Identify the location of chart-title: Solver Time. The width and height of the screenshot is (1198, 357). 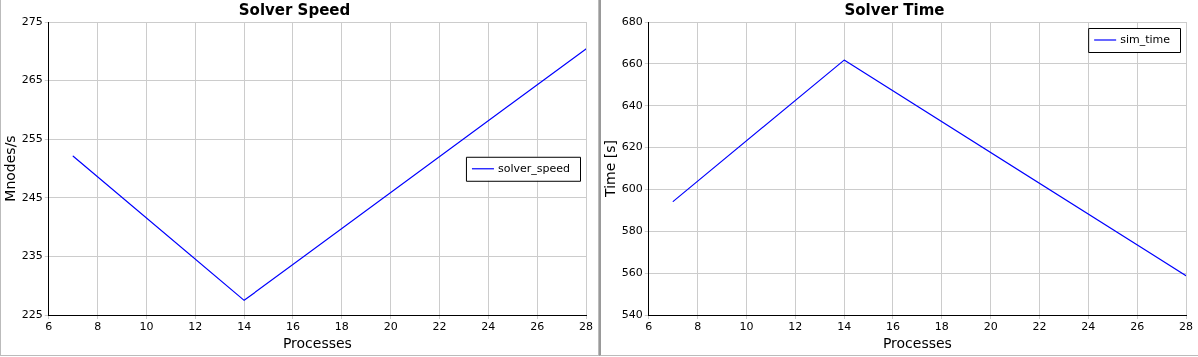
(894, 9).